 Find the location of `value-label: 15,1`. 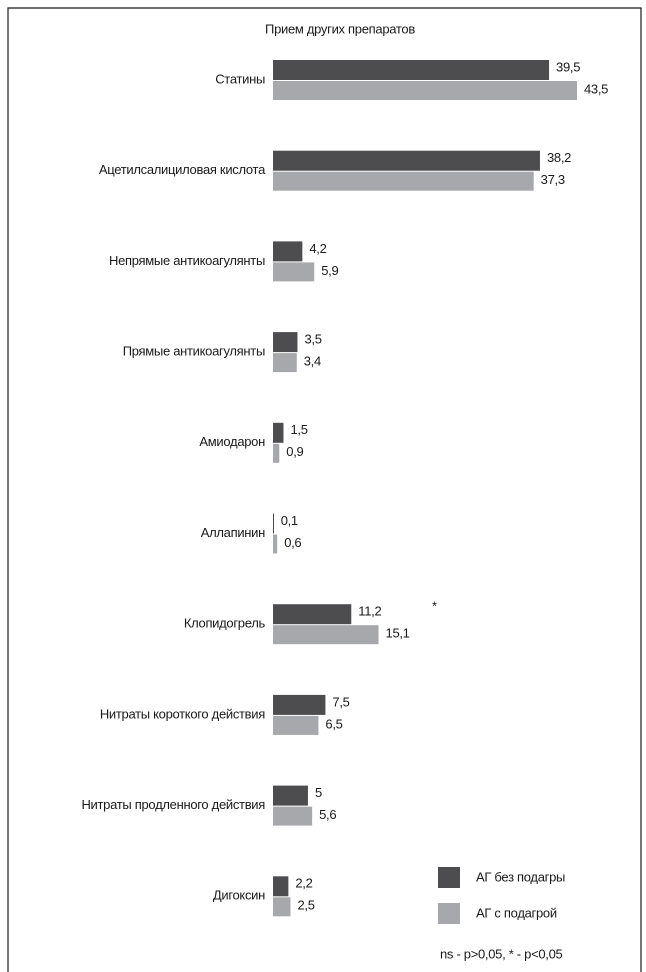

value-label: 15,1 is located at coordinates (398, 633).